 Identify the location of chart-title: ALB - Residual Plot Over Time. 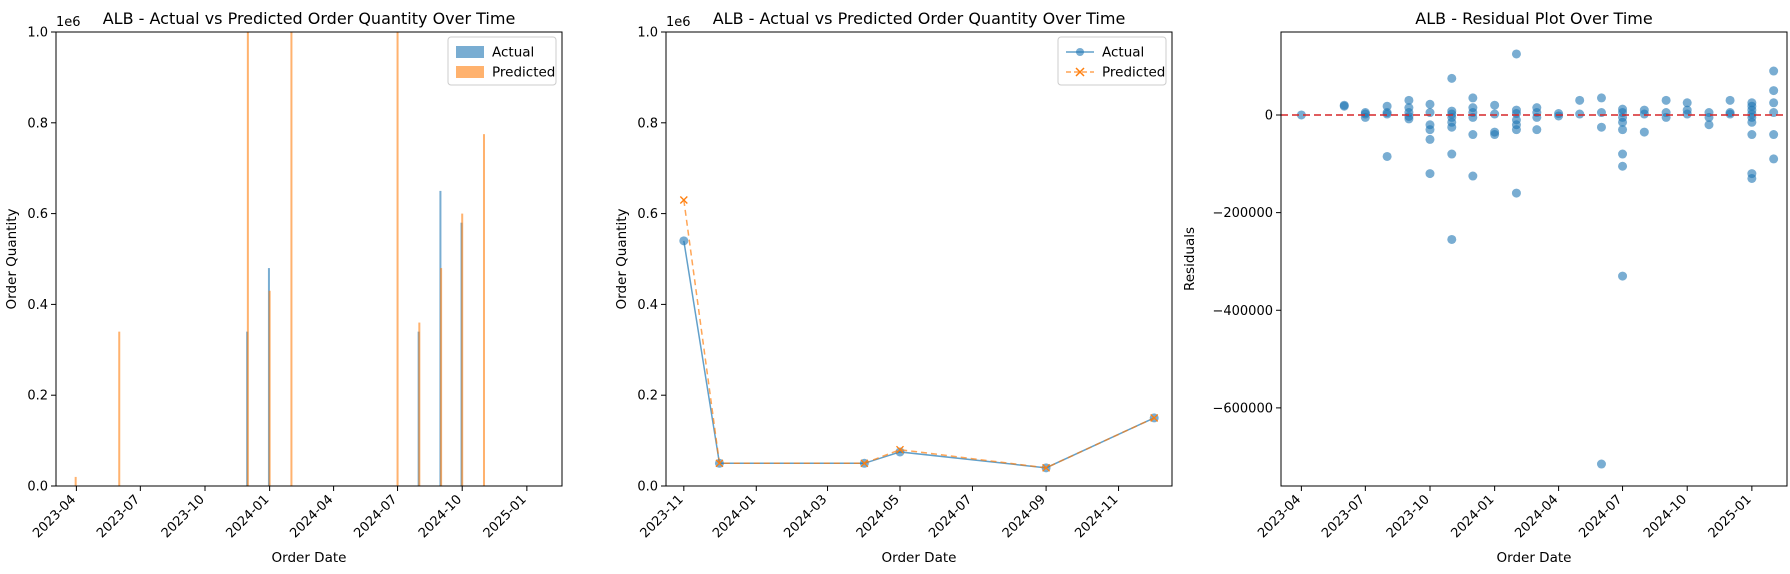
(1533, 18).